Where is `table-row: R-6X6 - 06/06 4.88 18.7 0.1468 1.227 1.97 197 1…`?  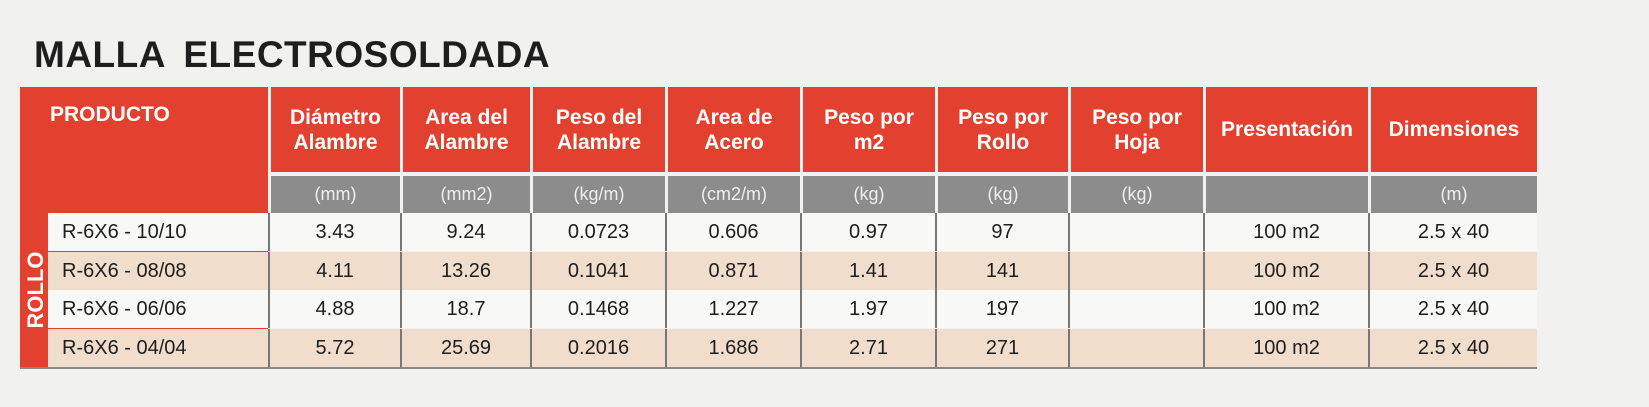
table-row: R-6X6 - 06/06 4.88 18.7 0.1468 1.227 1.97 197 1… is located at coordinates (792, 309).